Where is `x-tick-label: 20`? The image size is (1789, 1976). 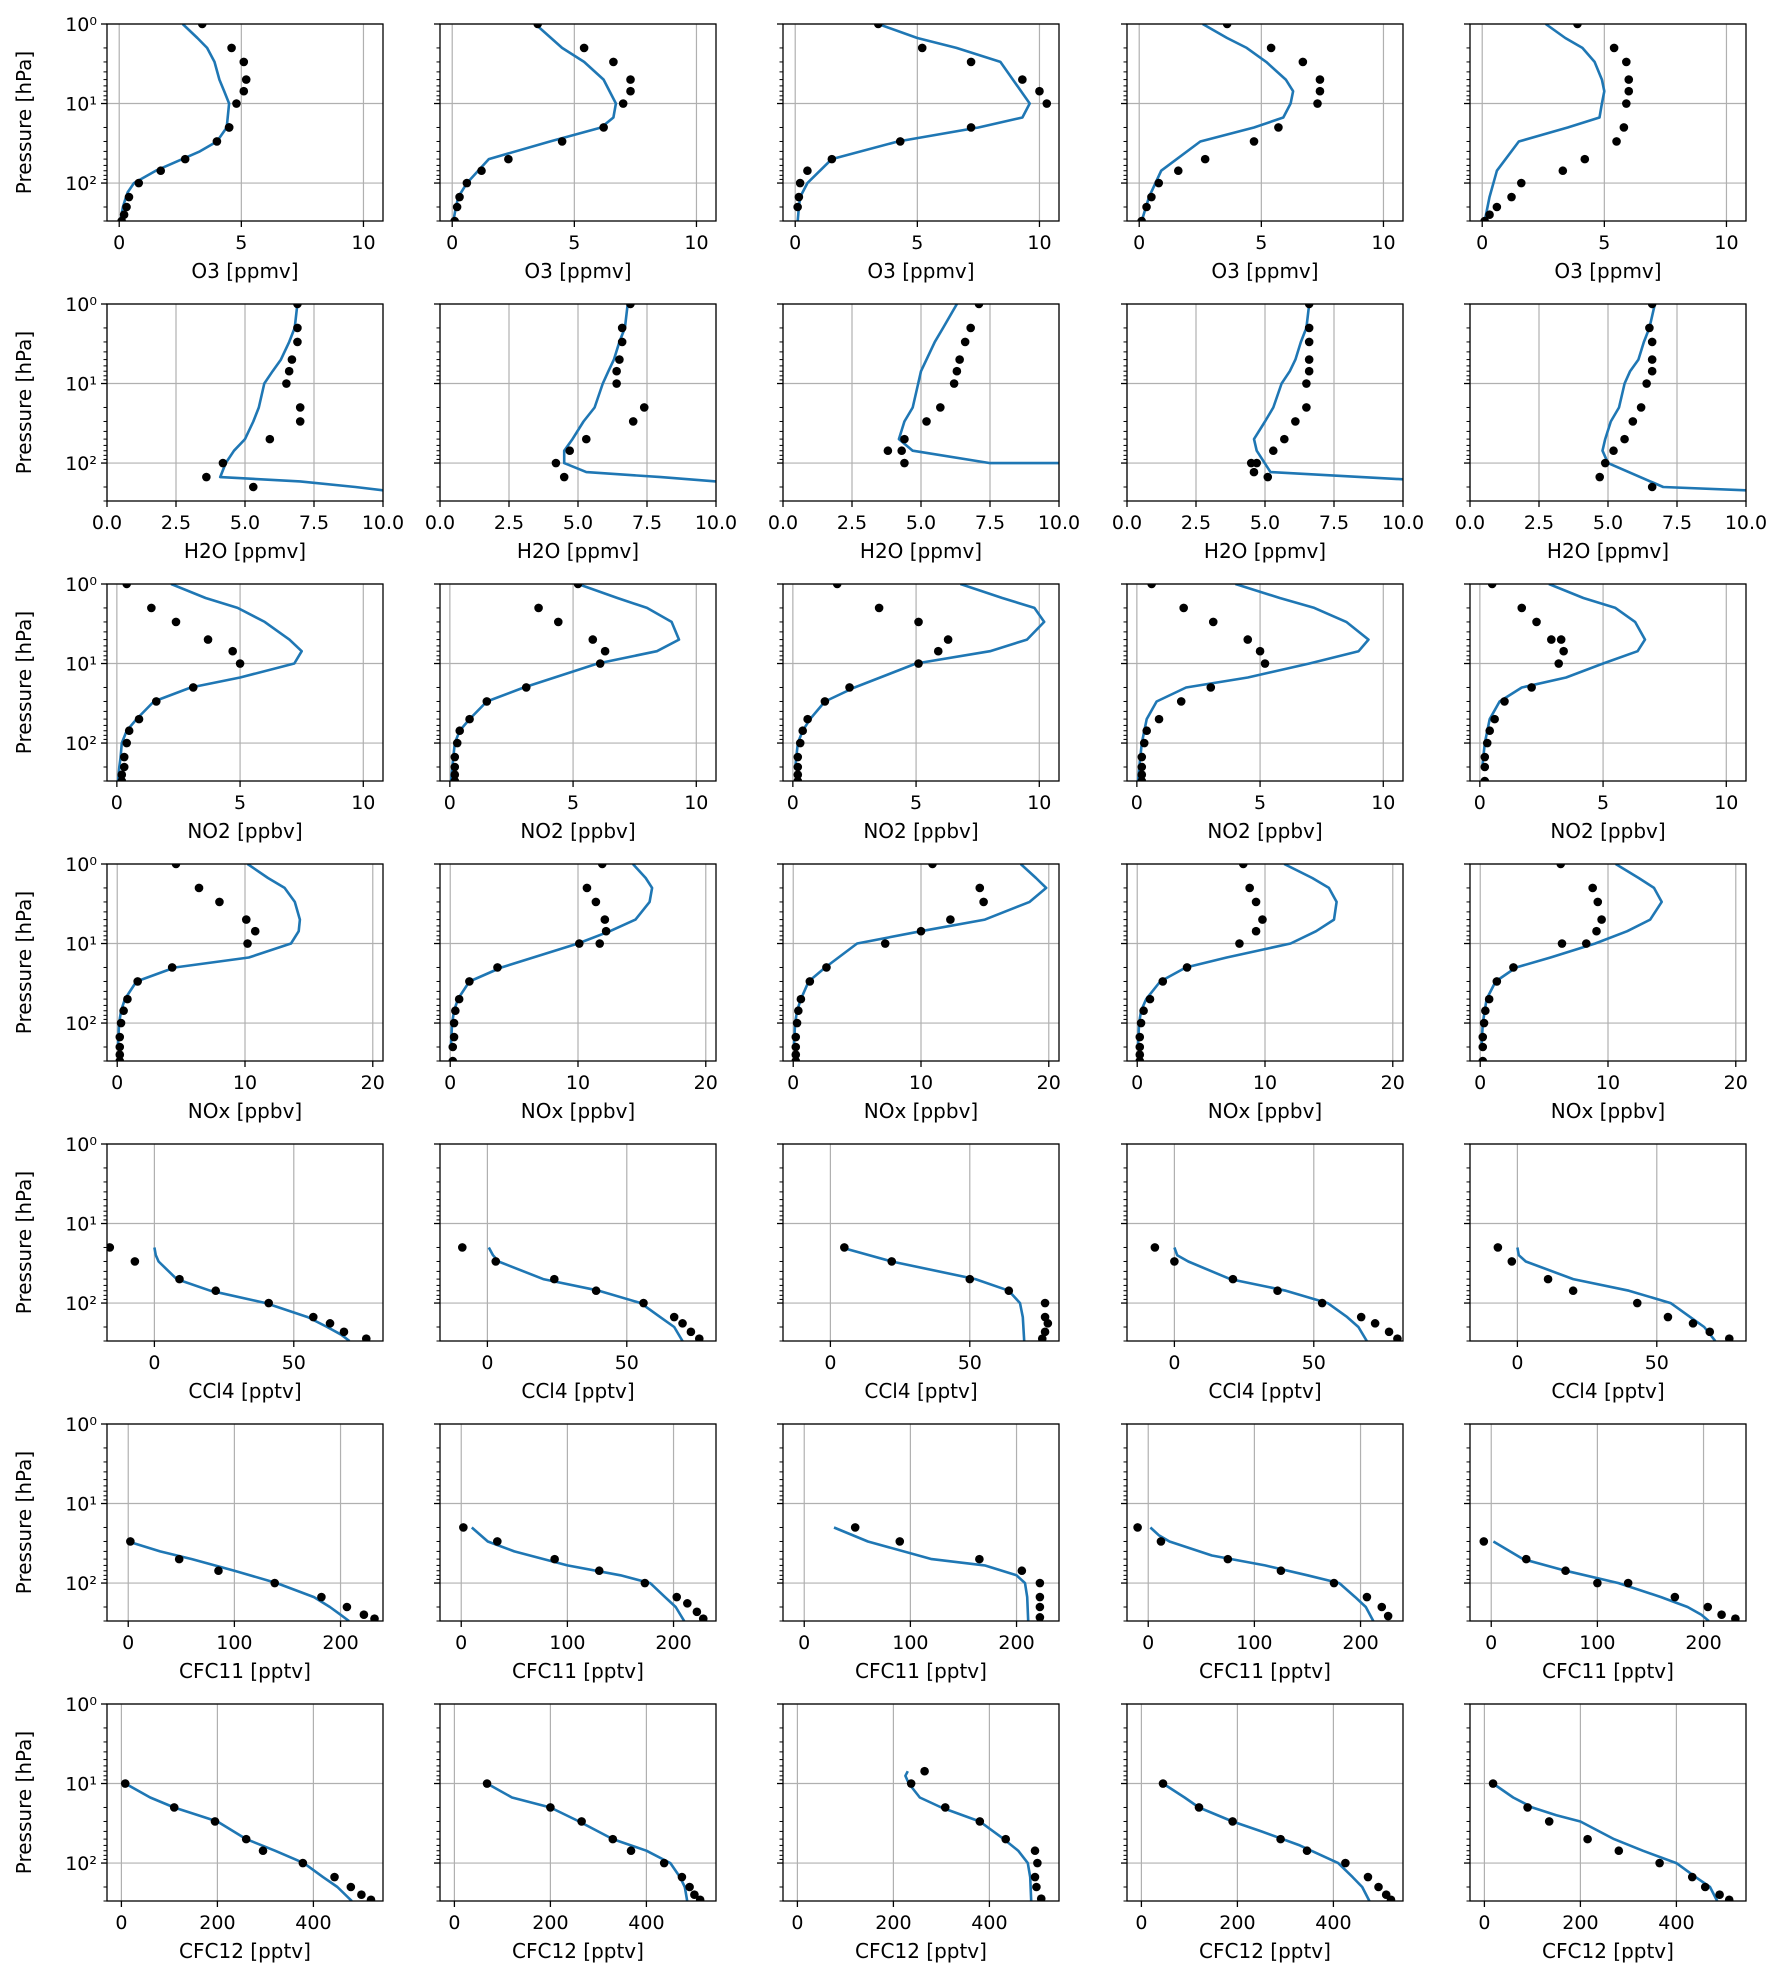 x-tick-label: 20 is located at coordinates (373, 1083).